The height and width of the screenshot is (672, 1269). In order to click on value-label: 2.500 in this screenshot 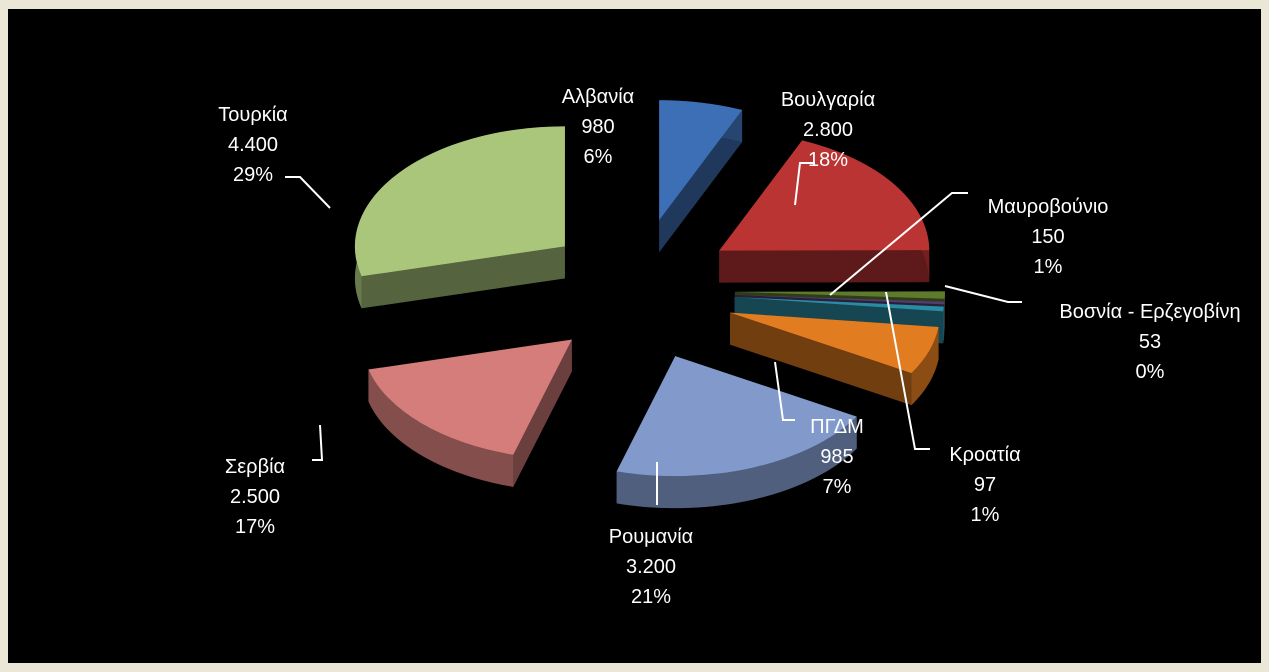, I will do `click(255, 497)`.